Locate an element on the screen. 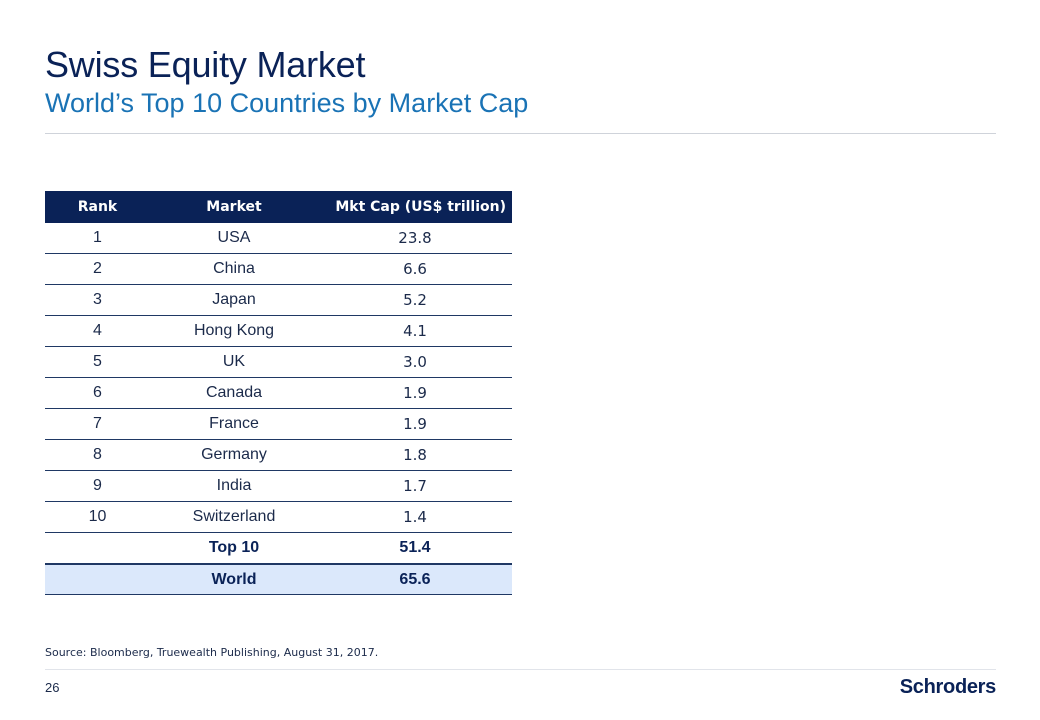 This screenshot has height=720, width=1040. market-cell: UK is located at coordinates (234, 361).